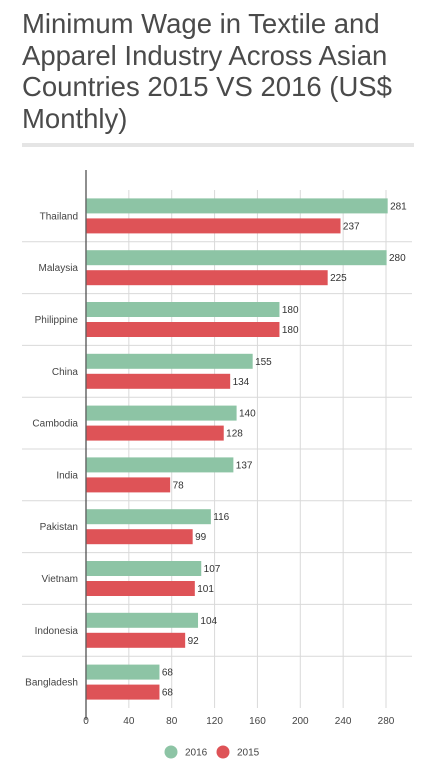 This screenshot has height=766, width=438. What do you see at coordinates (148, 517) in the screenshot?
I see `bar-2016-pakistan` at bounding box center [148, 517].